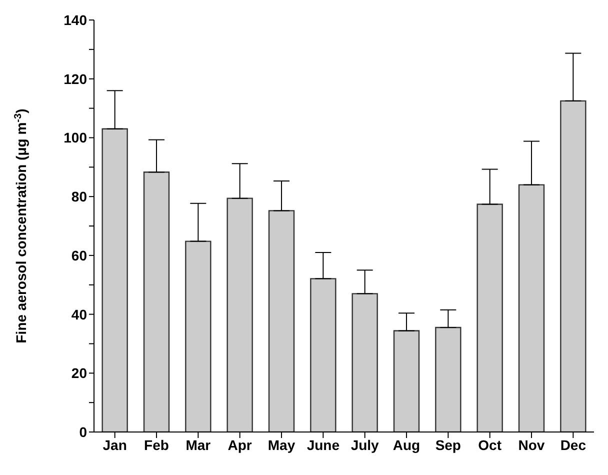 This screenshot has height=475, width=608. Describe the element at coordinates (156, 444) in the screenshot. I see `x-tick-label: Feb` at that location.